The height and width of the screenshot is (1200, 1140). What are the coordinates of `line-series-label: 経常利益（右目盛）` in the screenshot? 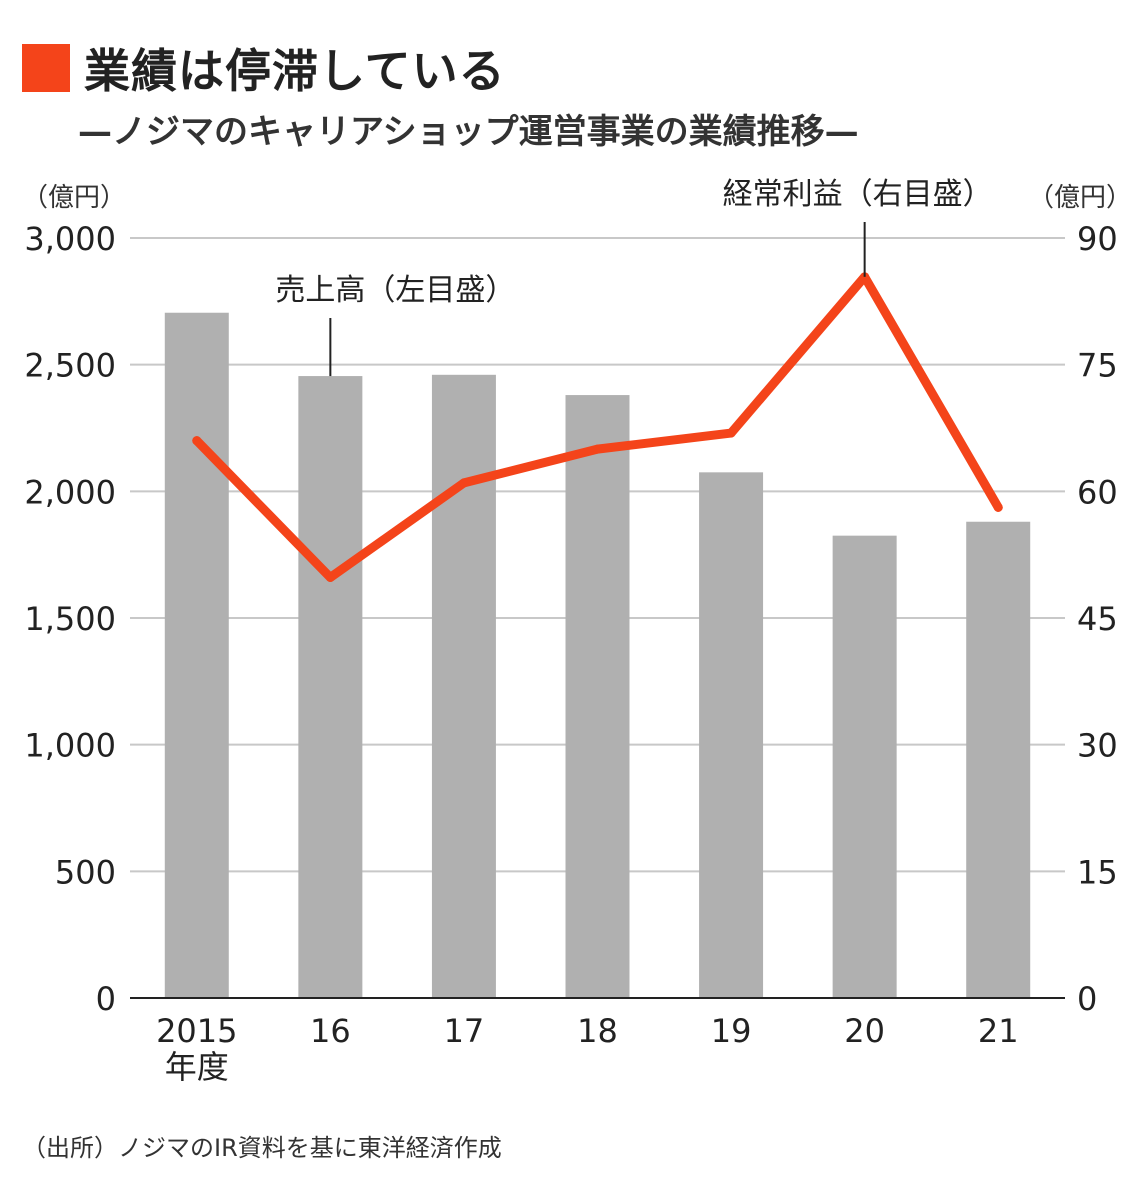 It's located at (858, 194).